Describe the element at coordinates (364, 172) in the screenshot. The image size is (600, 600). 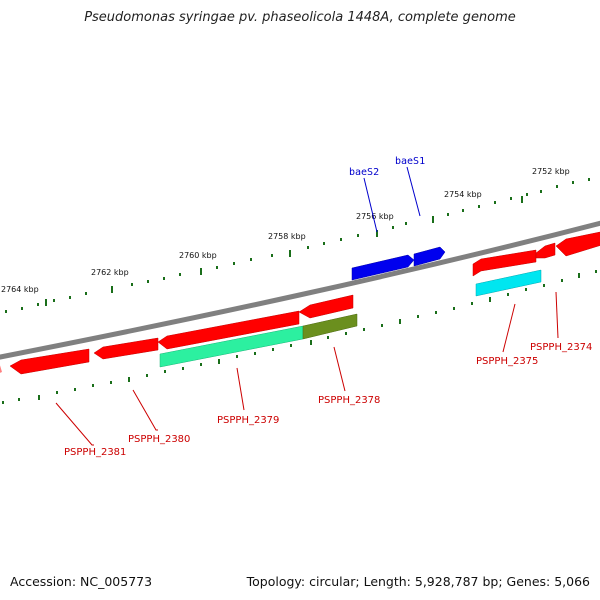
I see `gene-label-baeS2: baeS2` at that location.